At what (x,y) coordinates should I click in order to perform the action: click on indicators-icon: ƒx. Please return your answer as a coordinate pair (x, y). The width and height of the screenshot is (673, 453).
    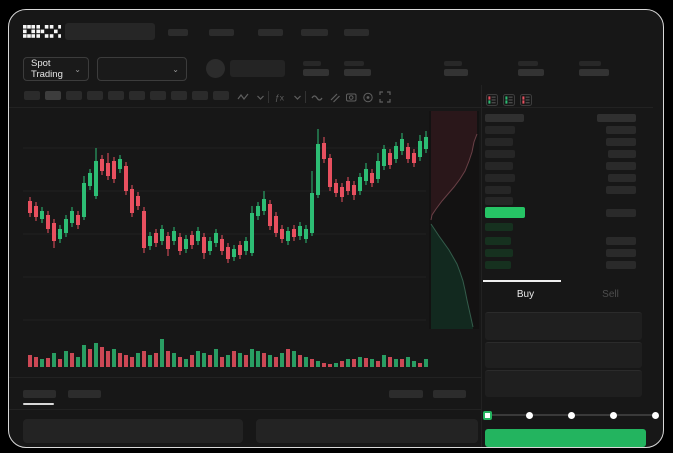
    Looking at the image, I should click on (280, 97).